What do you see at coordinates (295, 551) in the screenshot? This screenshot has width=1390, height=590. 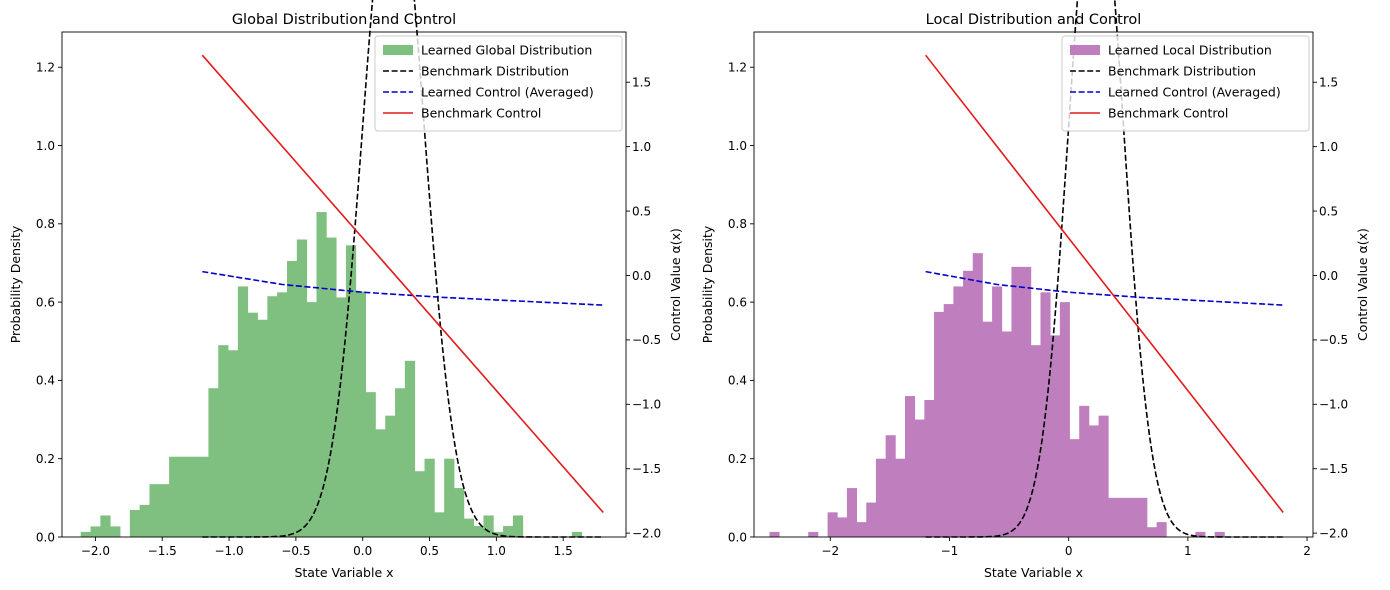 I see `x-tick-label: −0.5` at bounding box center [295, 551].